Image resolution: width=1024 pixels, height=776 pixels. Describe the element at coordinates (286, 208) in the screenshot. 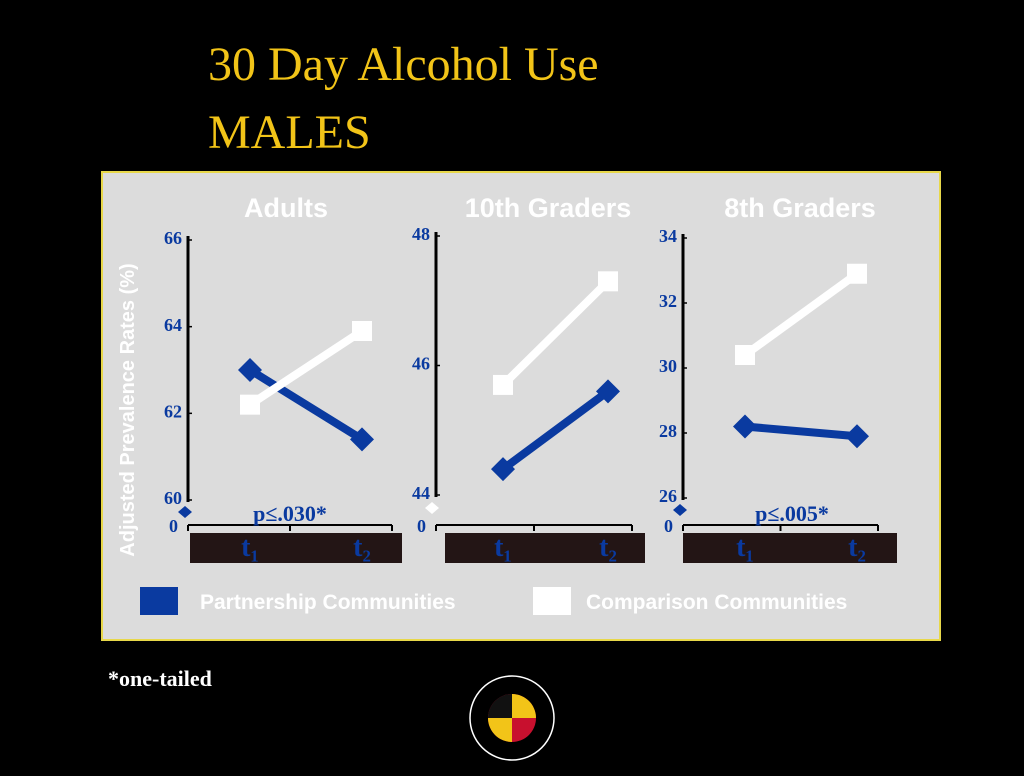

I see `chart-title: Adults` at that location.